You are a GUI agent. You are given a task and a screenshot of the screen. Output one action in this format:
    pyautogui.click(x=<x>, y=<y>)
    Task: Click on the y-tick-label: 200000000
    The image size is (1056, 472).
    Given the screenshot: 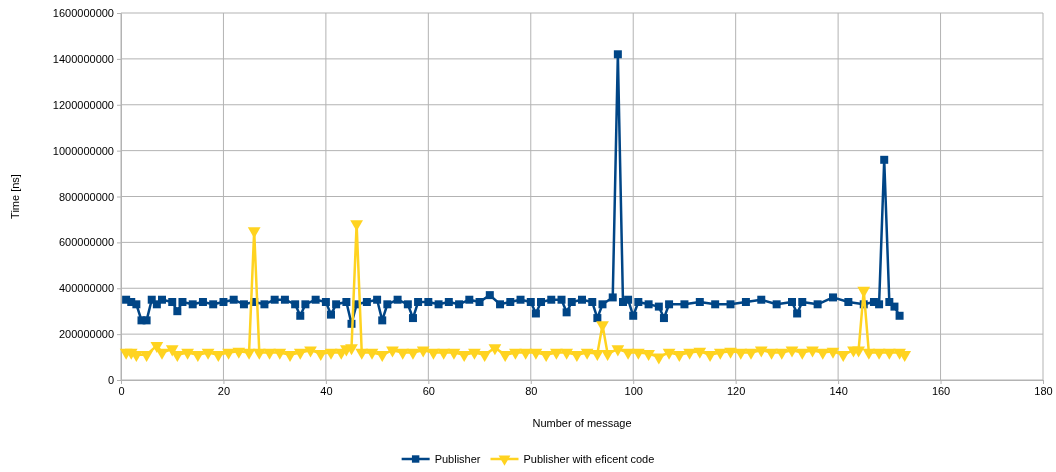 What is the action you would take?
    pyautogui.click(x=86, y=334)
    